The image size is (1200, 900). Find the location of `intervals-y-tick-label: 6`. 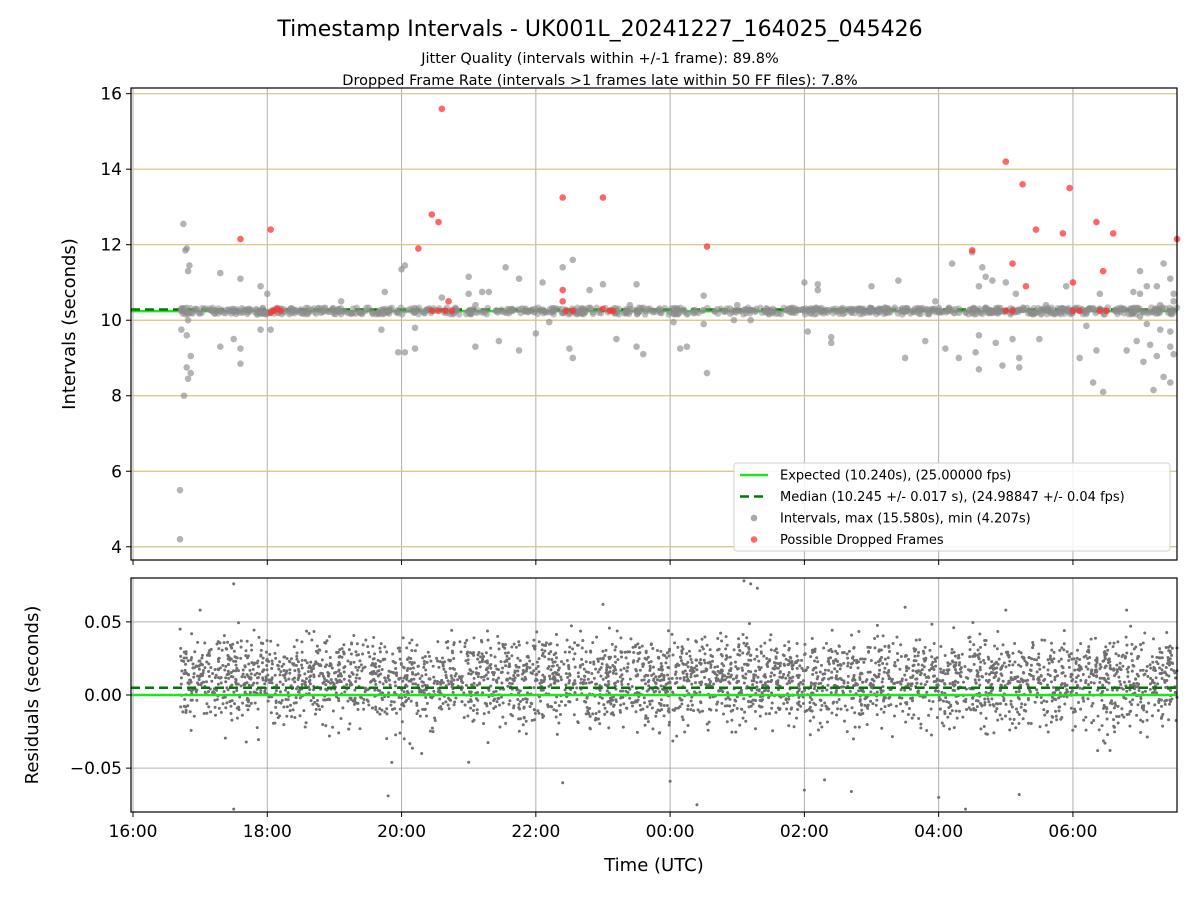

intervals-y-tick-label: 6 is located at coordinates (116, 472).